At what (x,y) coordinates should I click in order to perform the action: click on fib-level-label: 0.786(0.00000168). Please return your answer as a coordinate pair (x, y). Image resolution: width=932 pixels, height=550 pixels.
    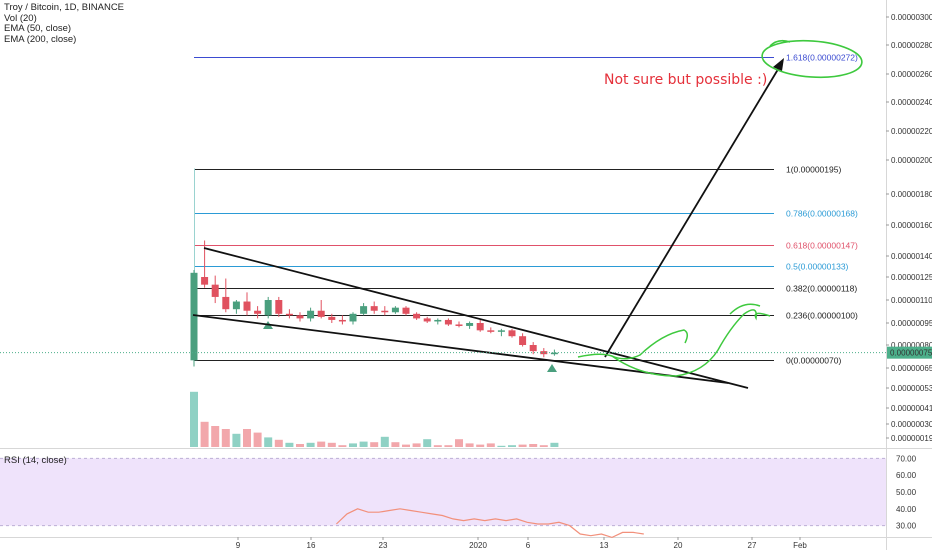
    Looking at the image, I should click on (822, 214).